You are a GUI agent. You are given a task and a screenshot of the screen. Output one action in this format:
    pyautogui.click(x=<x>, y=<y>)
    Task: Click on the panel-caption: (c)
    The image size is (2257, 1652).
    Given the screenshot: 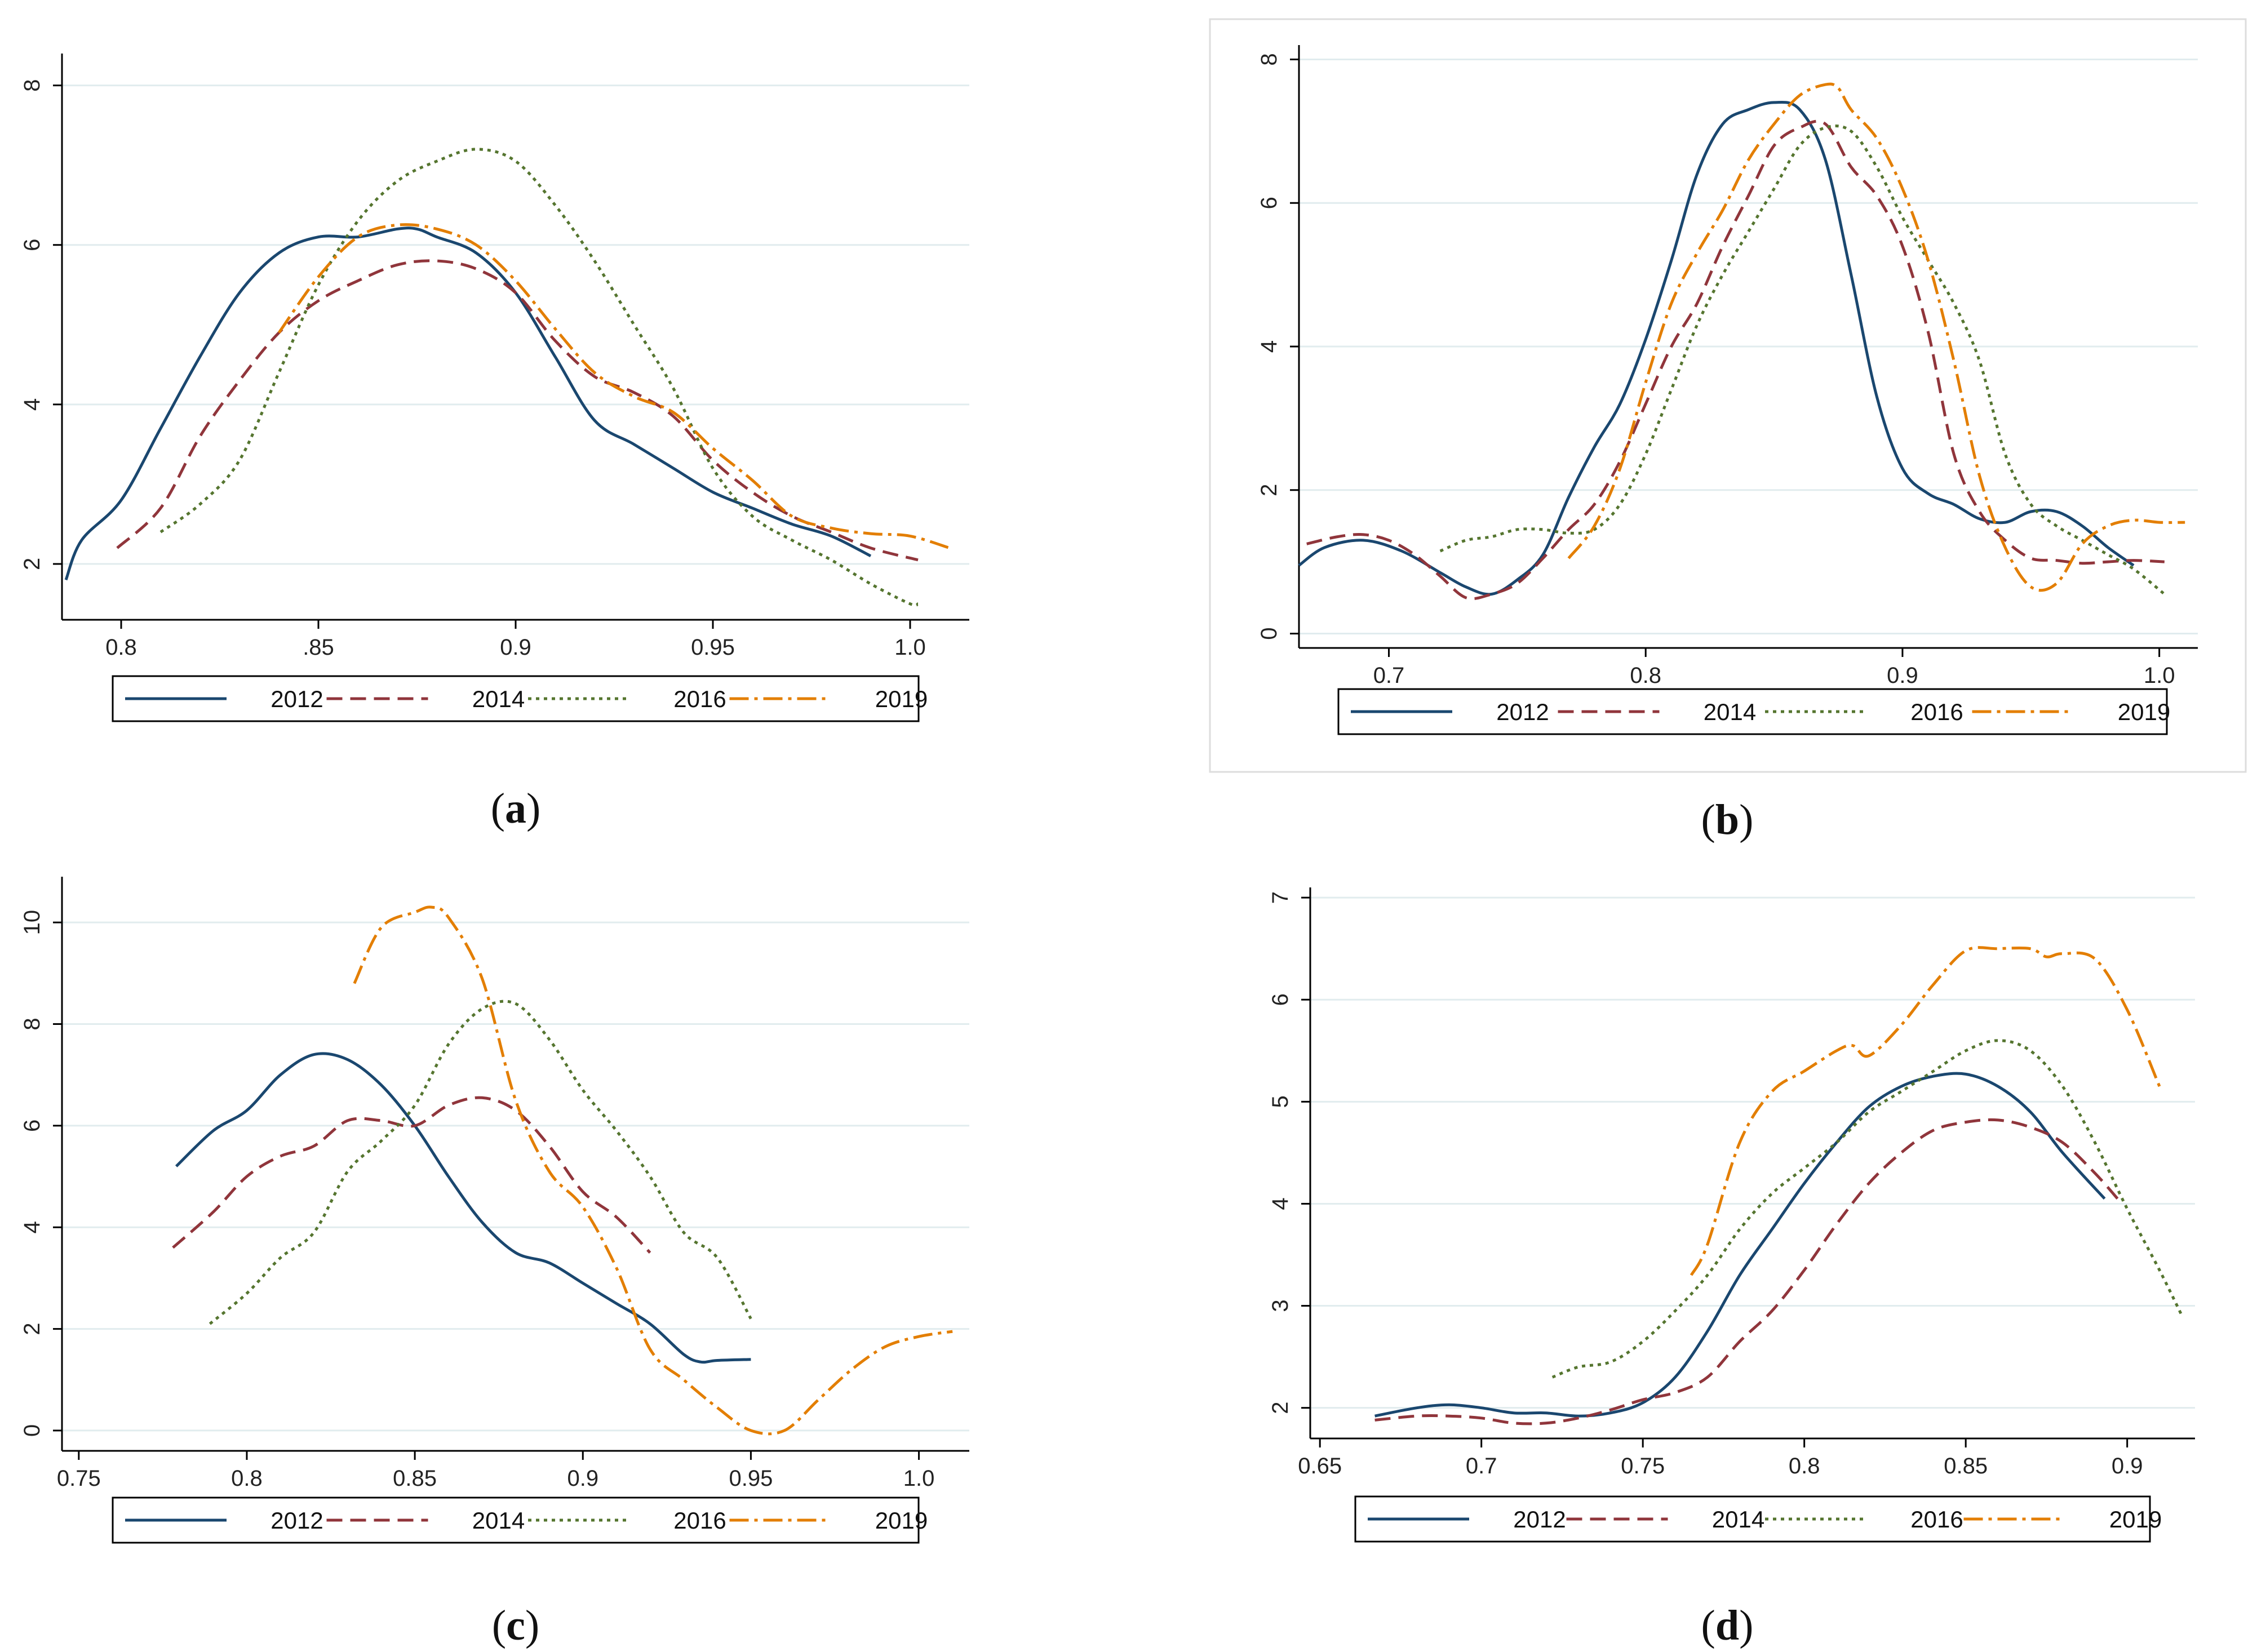 What is the action you would take?
    pyautogui.click(x=515, y=1626)
    